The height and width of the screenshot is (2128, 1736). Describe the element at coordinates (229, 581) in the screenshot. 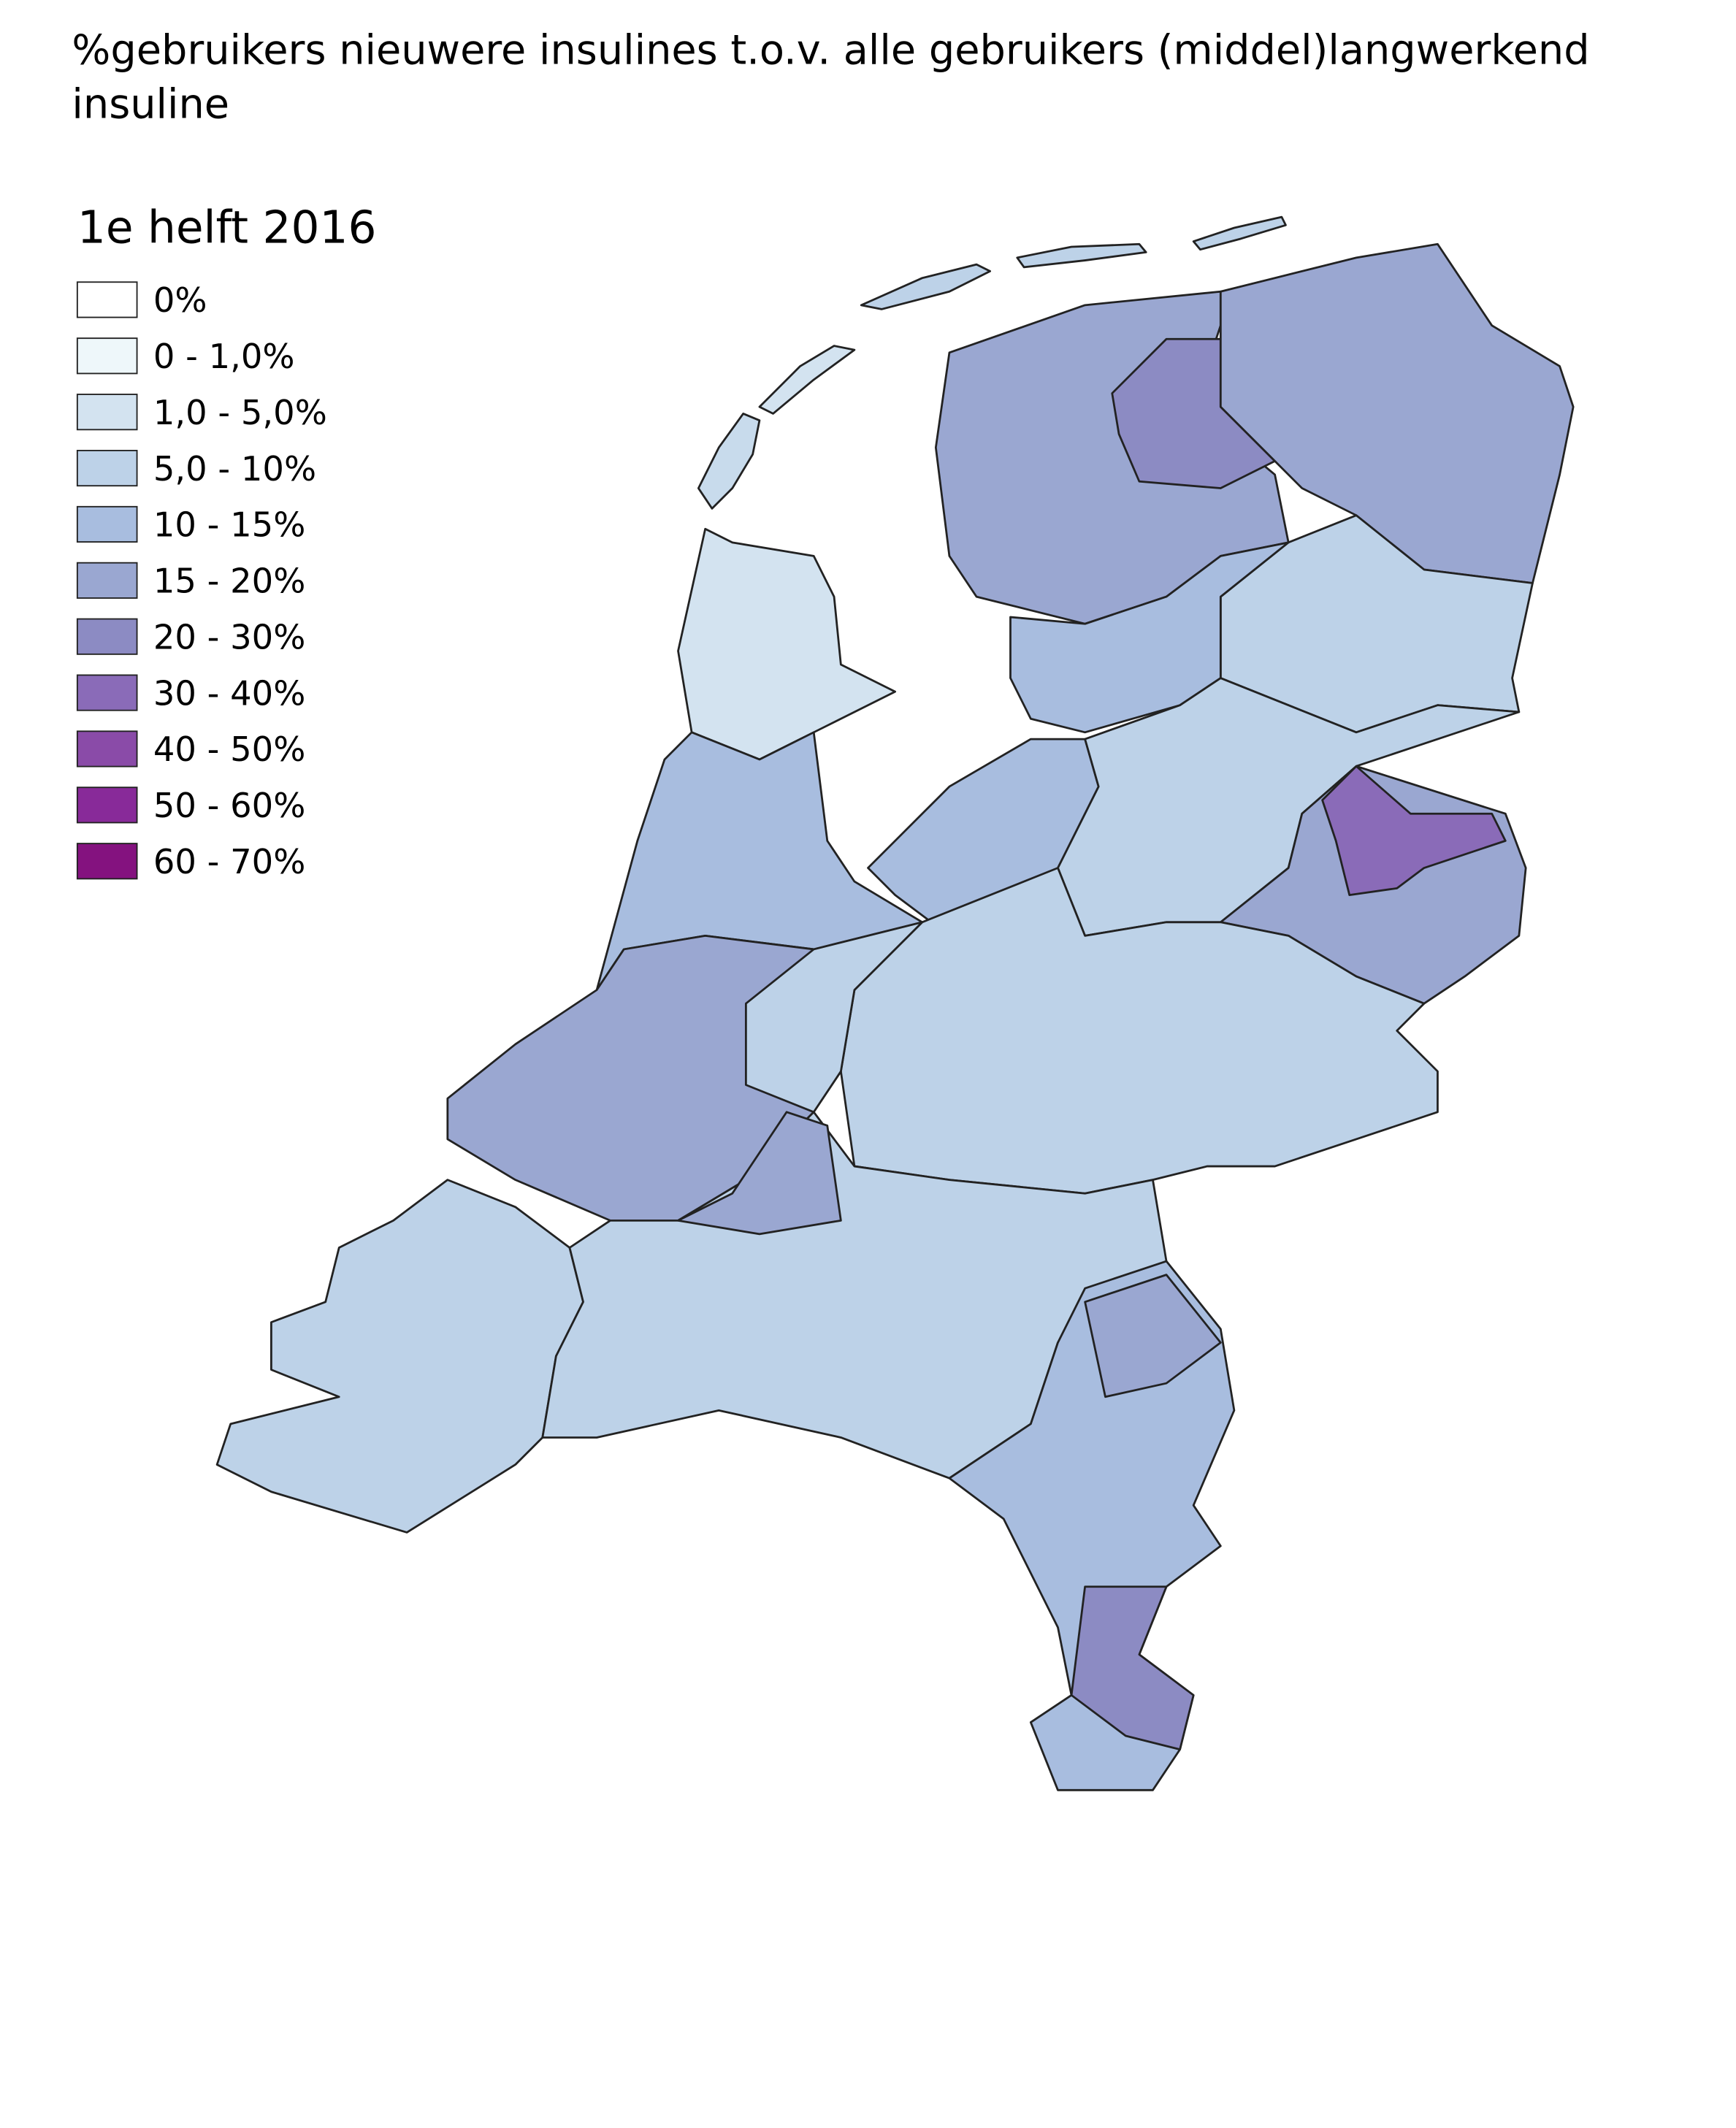

I see `legend-label: 15 - 20%` at that location.